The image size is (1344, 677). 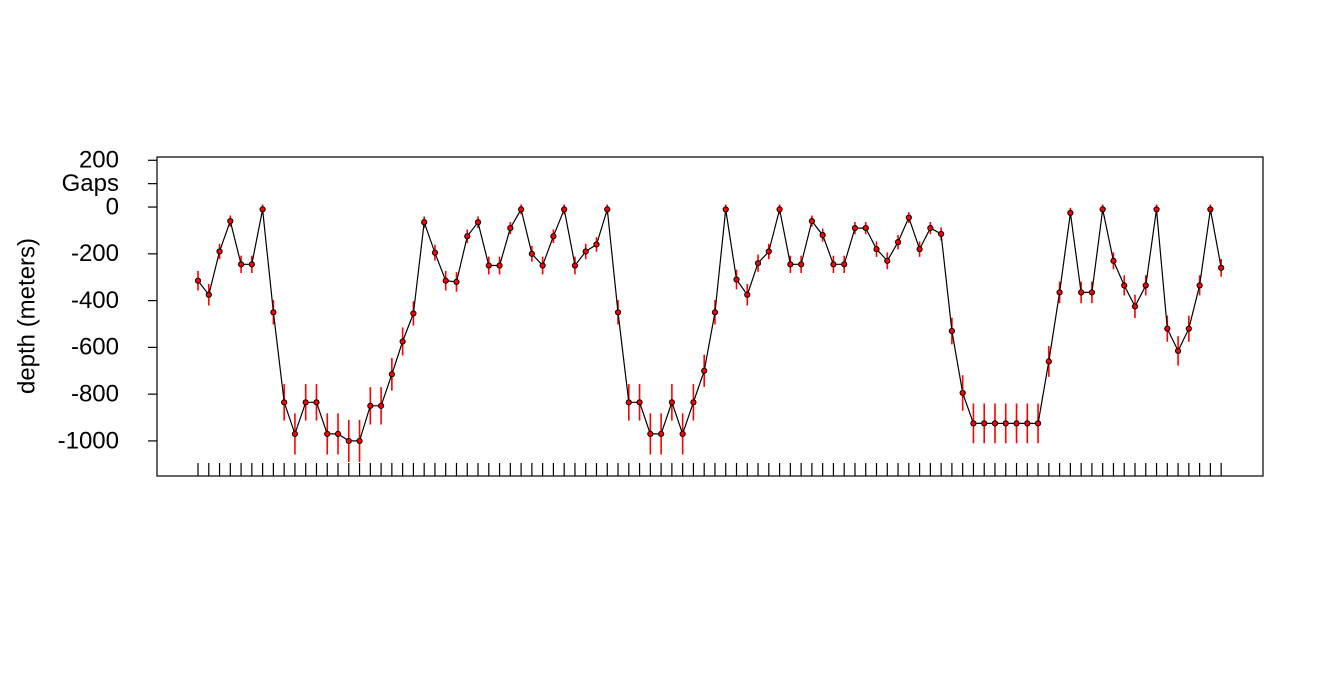 I want to click on y-axis-label: depth (meters), so click(x=26, y=316).